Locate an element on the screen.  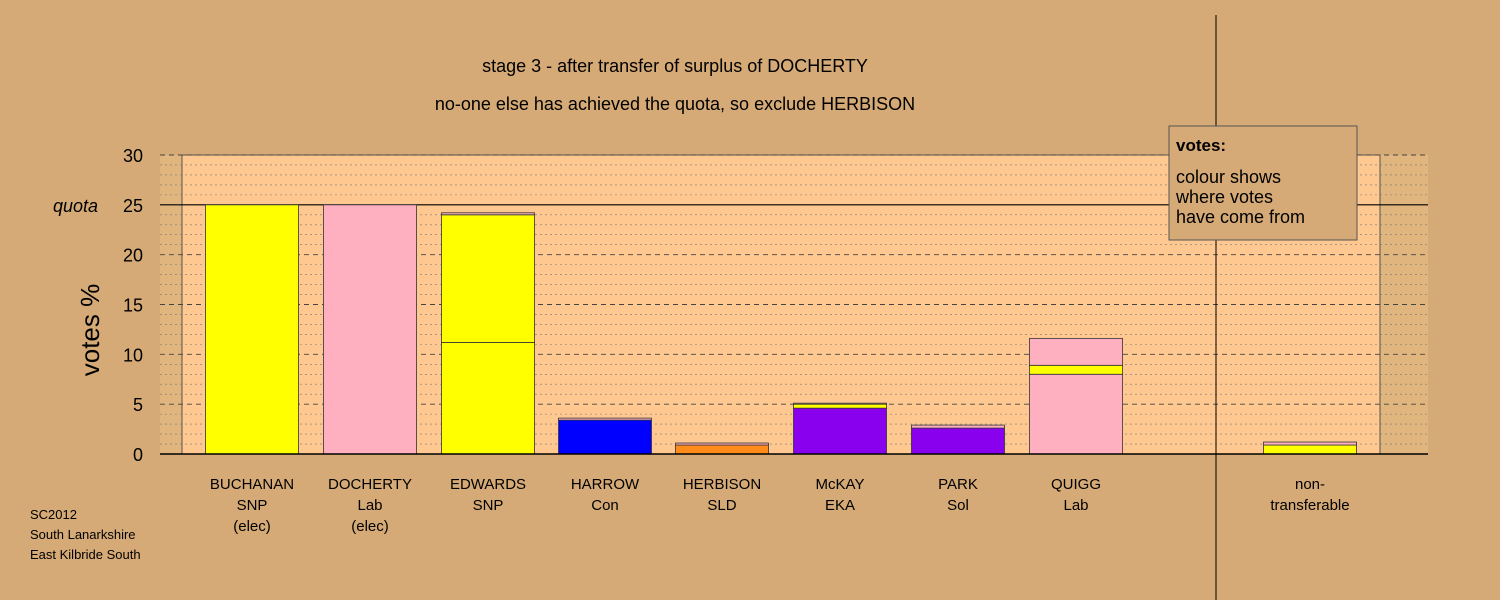
source-line-2: South Lanarkshire is located at coordinates (83, 534).